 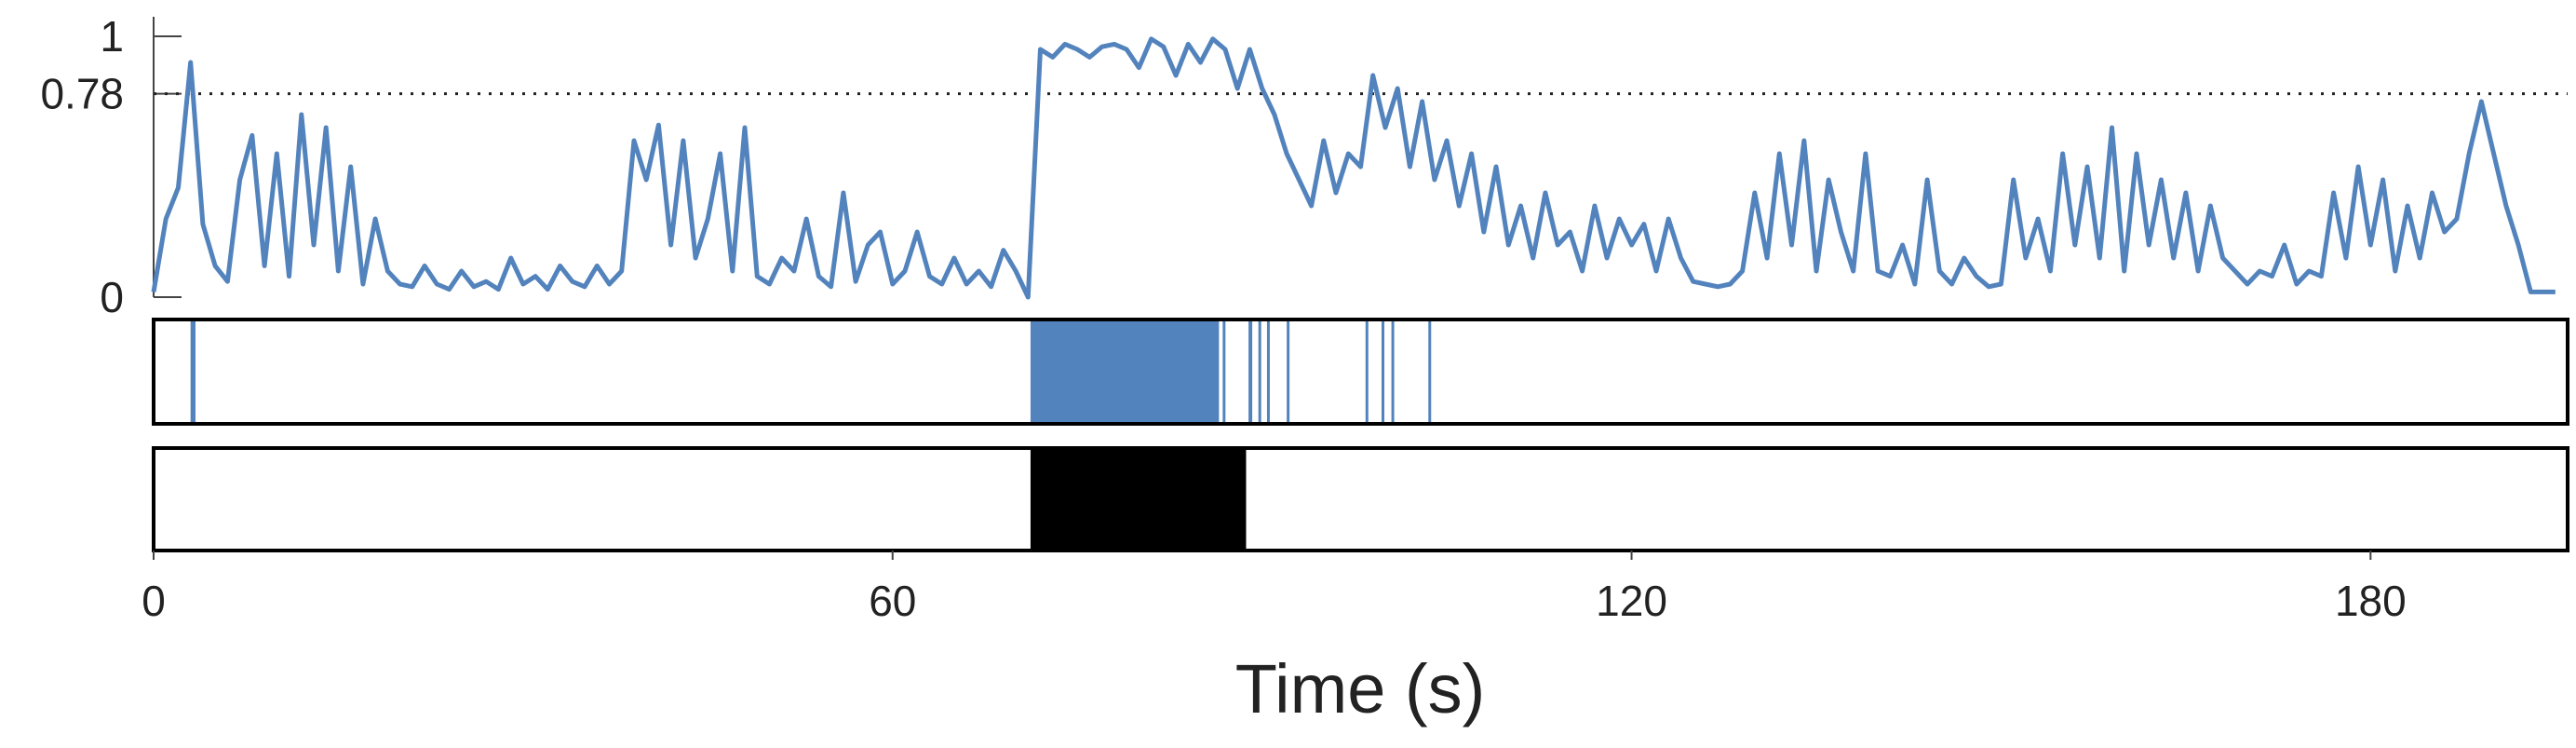 I want to click on x-tick-label: 60, so click(x=892, y=601).